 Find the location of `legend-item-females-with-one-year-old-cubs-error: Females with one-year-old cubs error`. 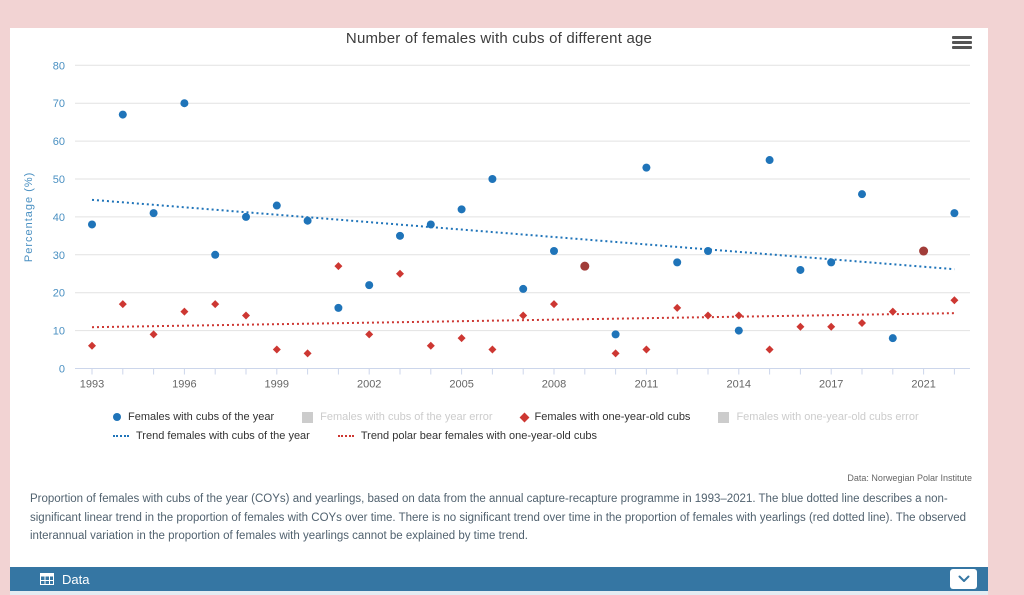

legend-item-females-with-one-year-old-cubs-error: Females with one-year-old cubs error is located at coordinates (818, 417).